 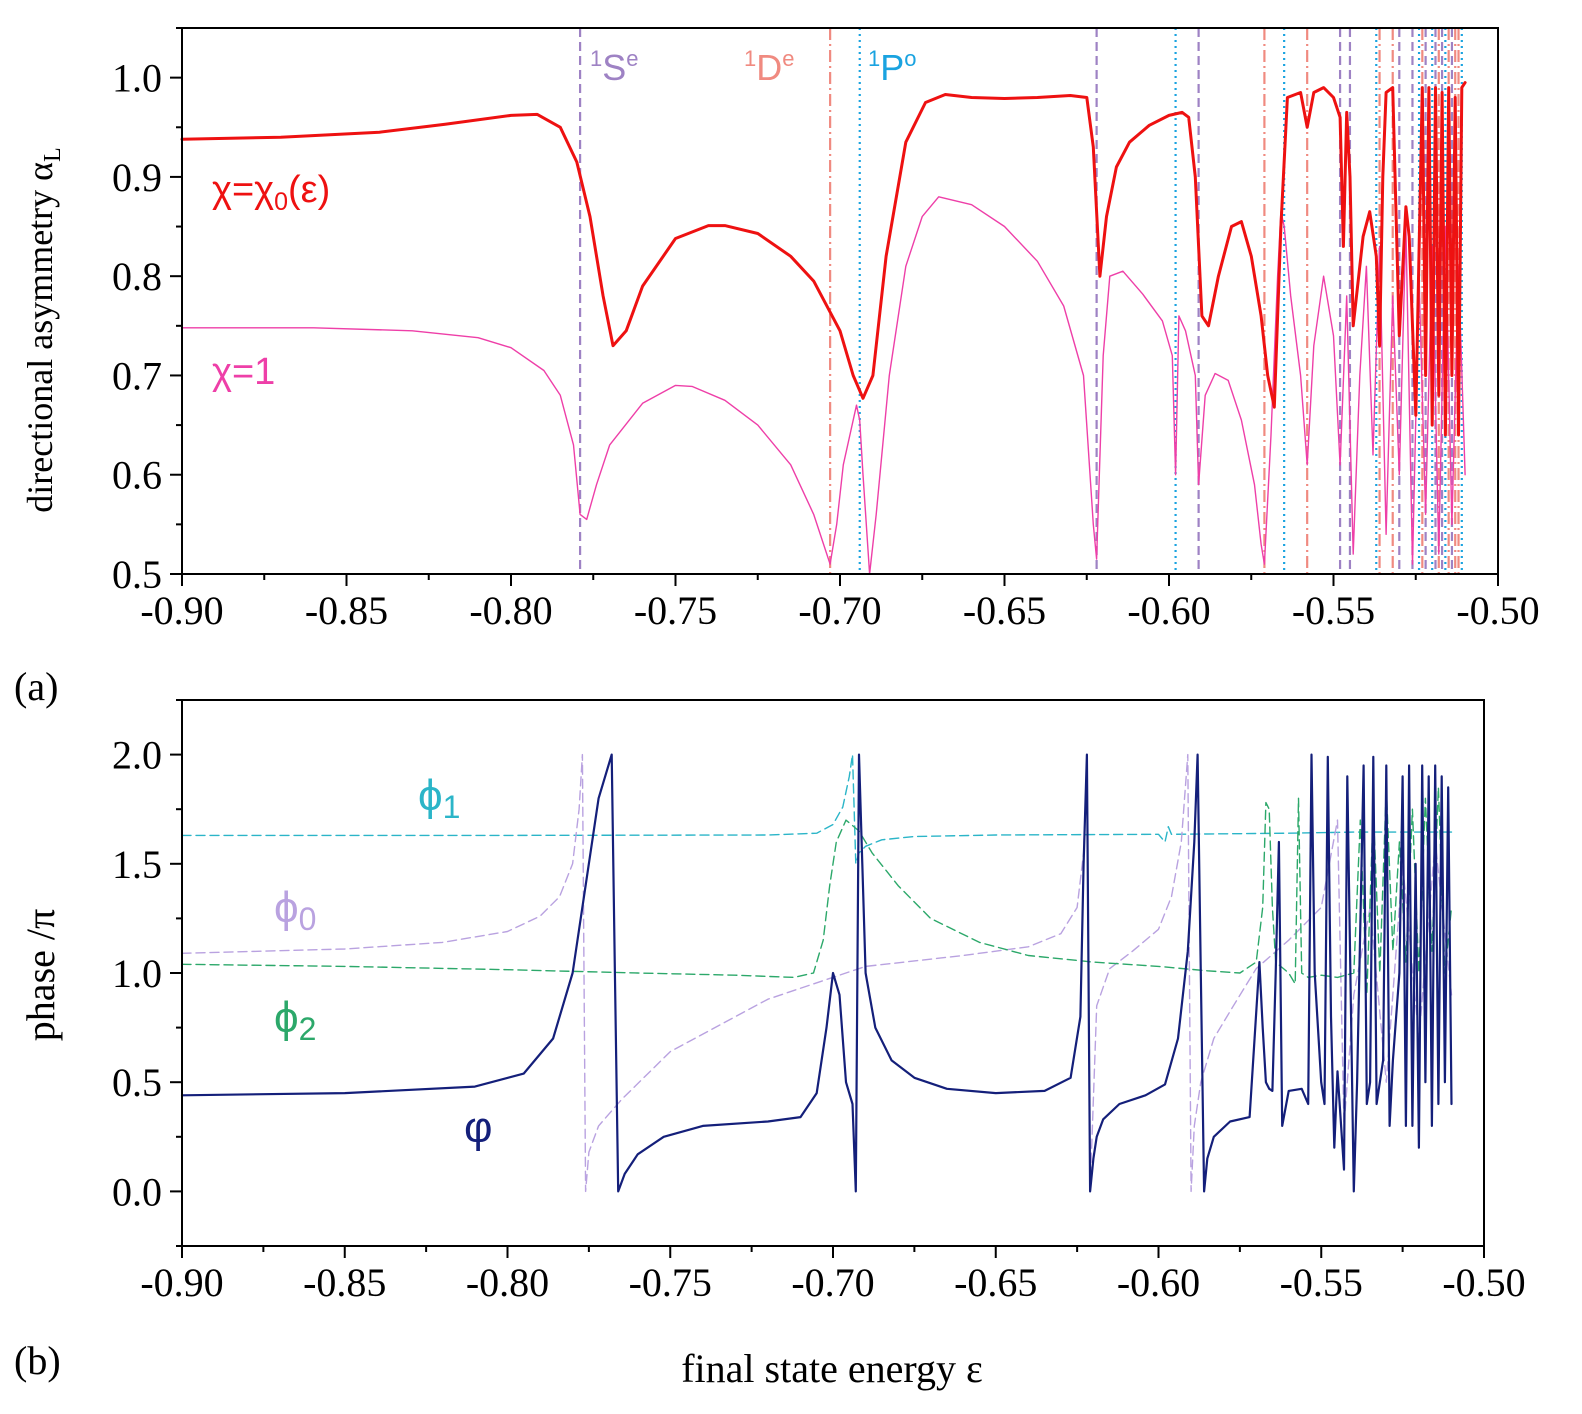 What do you see at coordinates (478, 1127) in the screenshot?
I see `series-varphi-label: φ` at bounding box center [478, 1127].